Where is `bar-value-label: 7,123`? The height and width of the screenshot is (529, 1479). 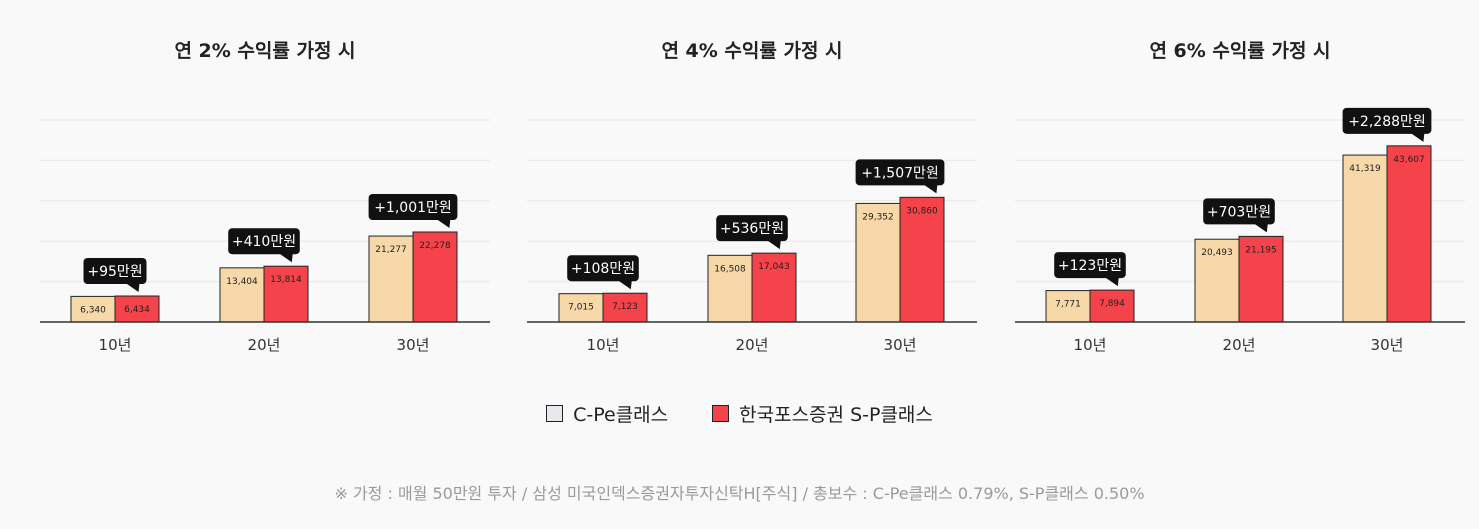 bar-value-label: 7,123 is located at coordinates (625, 307).